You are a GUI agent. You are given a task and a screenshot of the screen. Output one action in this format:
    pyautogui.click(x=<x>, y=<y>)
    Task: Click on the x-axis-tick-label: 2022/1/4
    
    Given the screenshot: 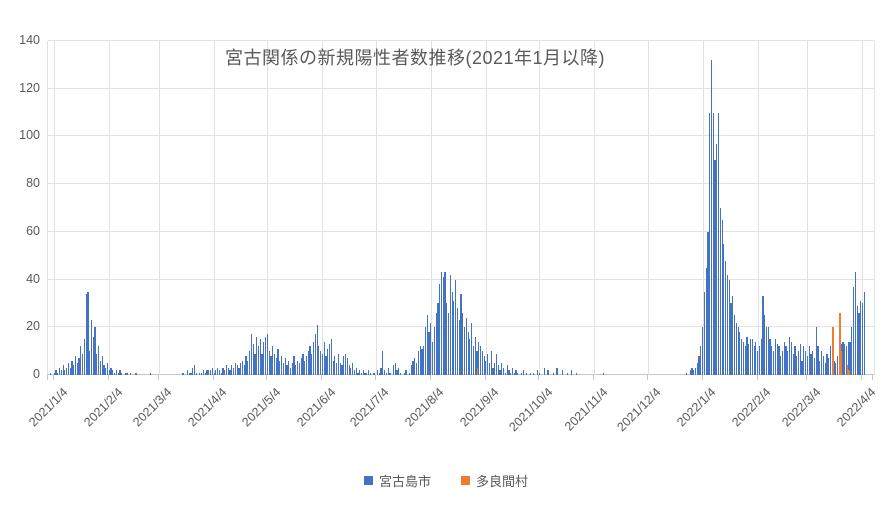 What is the action you would take?
    pyautogui.click(x=696, y=407)
    